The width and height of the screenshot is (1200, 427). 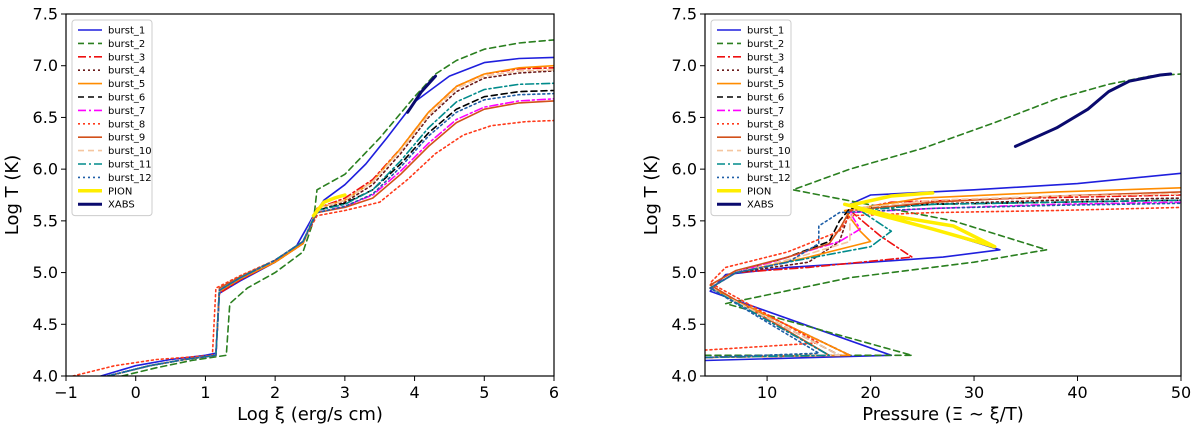 I want to click on x-tick-label: 1, so click(x=205, y=392).